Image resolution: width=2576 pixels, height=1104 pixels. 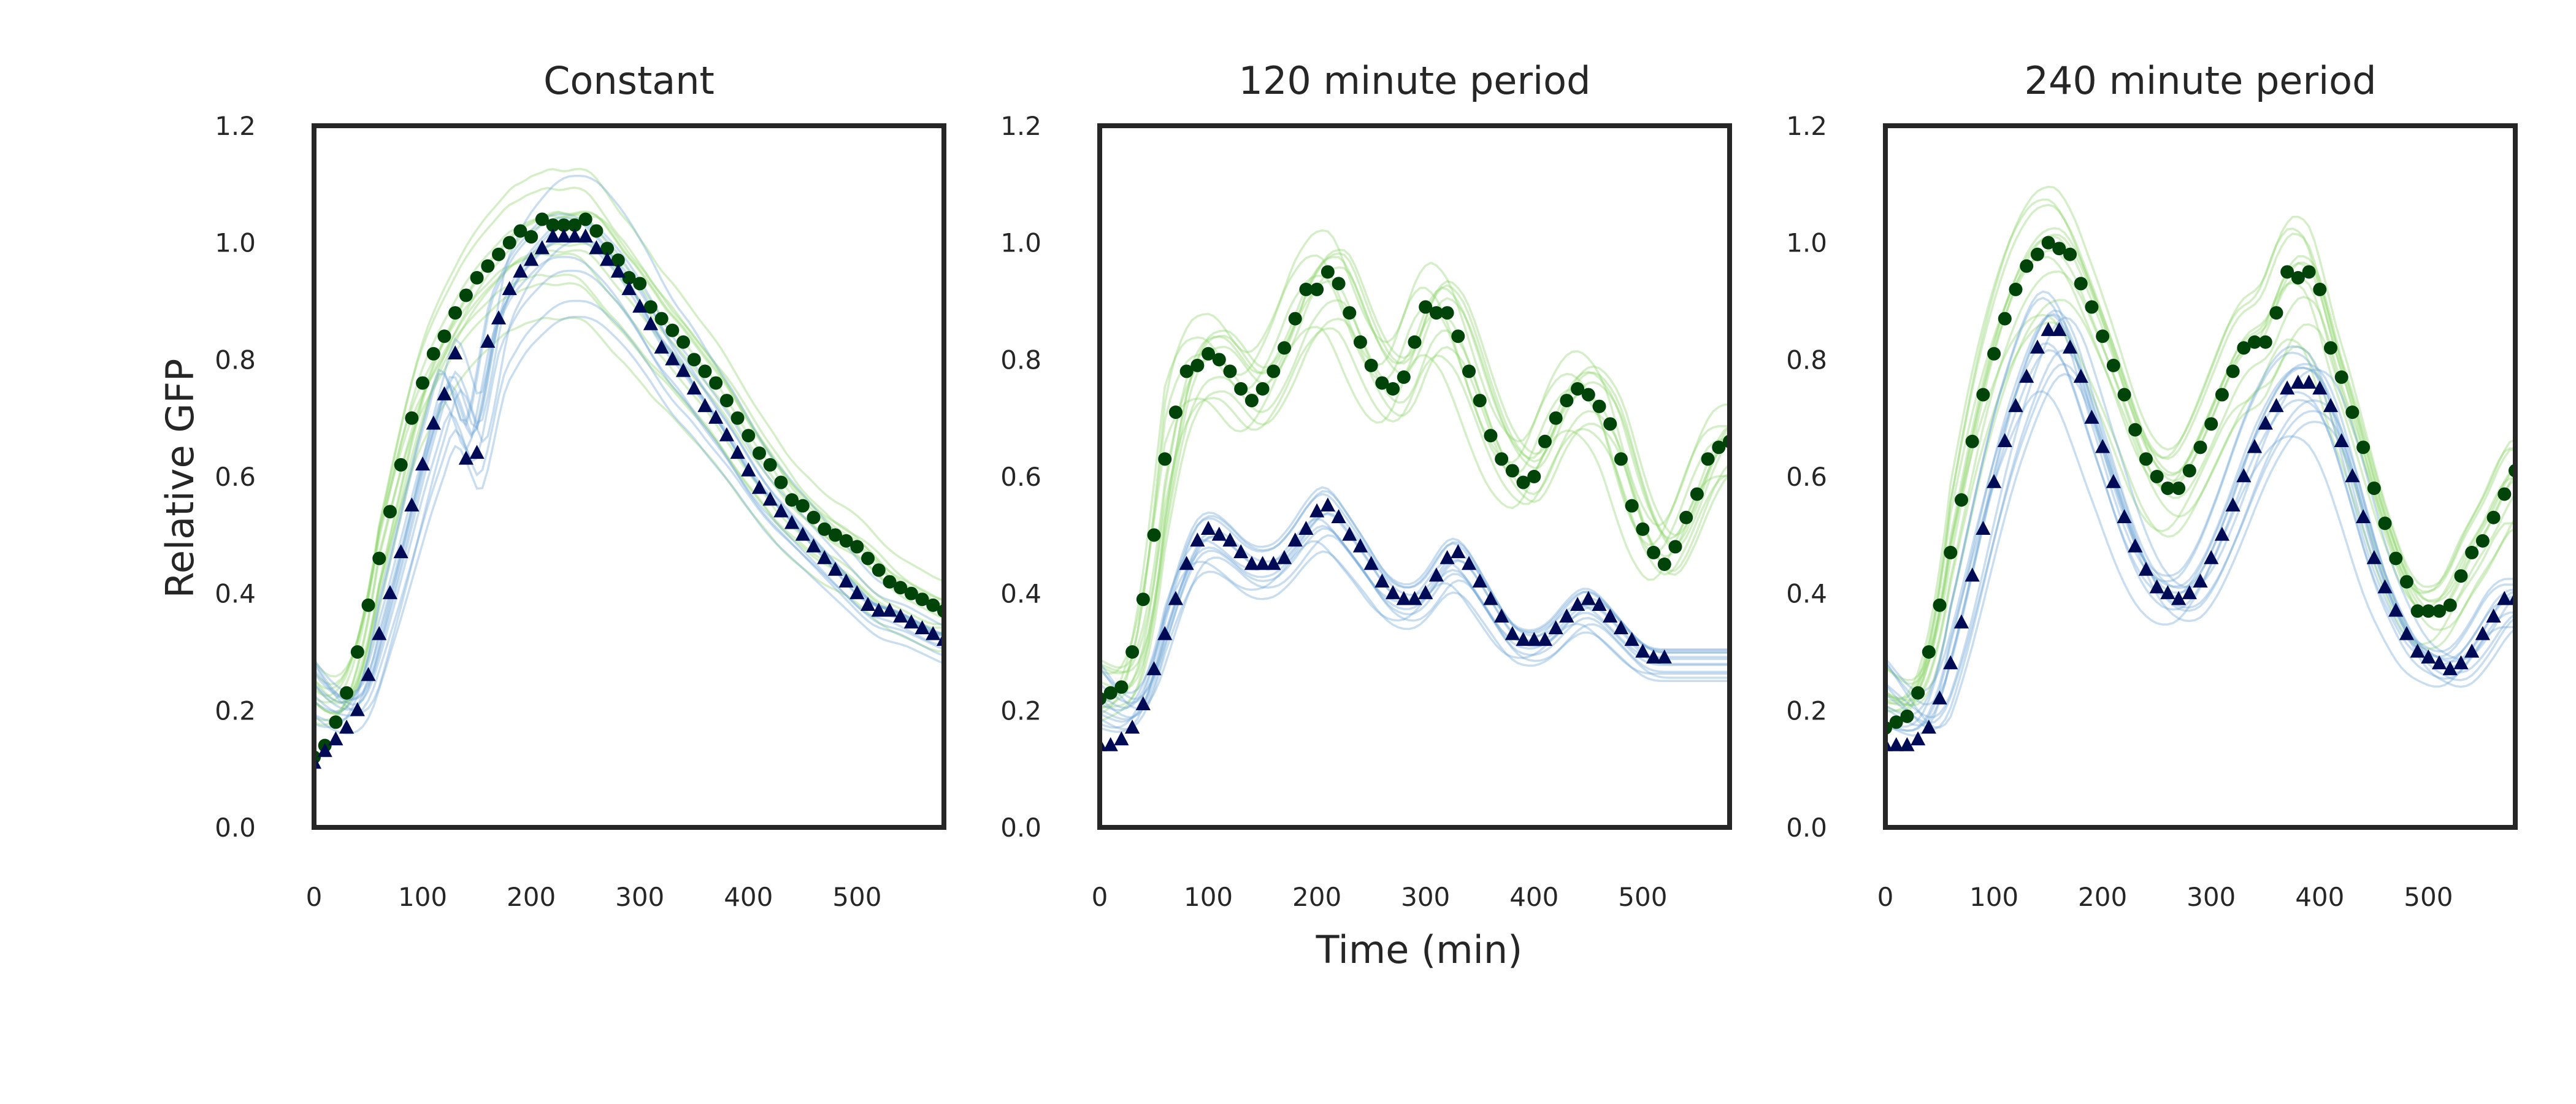 What do you see at coordinates (1415, 80) in the screenshot?
I see `panel-title: 120 minute period` at bounding box center [1415, 80].